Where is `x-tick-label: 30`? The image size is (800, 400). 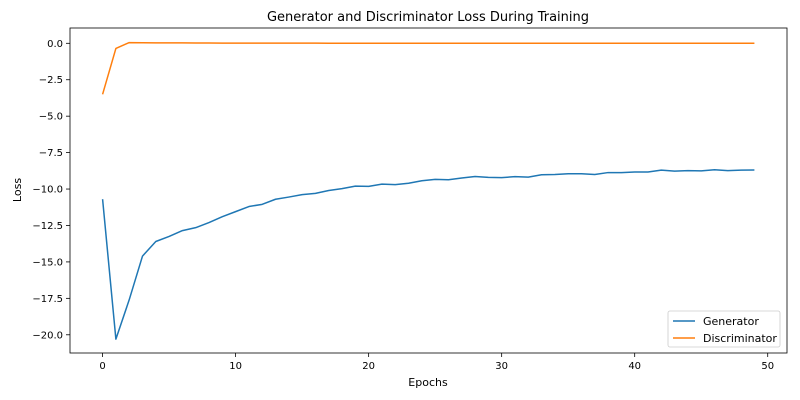
x-tick-label: 30 is located at coordinates (501, 366).